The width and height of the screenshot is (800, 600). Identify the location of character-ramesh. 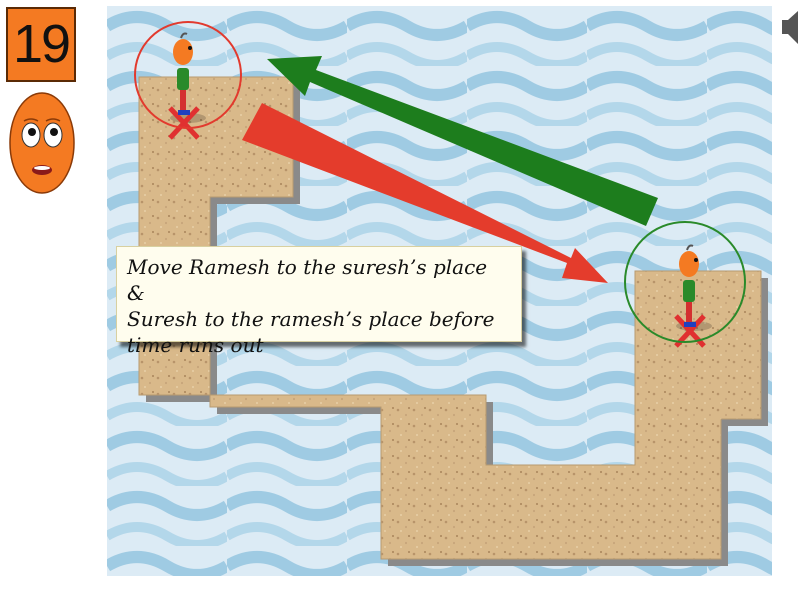
(187, 86).